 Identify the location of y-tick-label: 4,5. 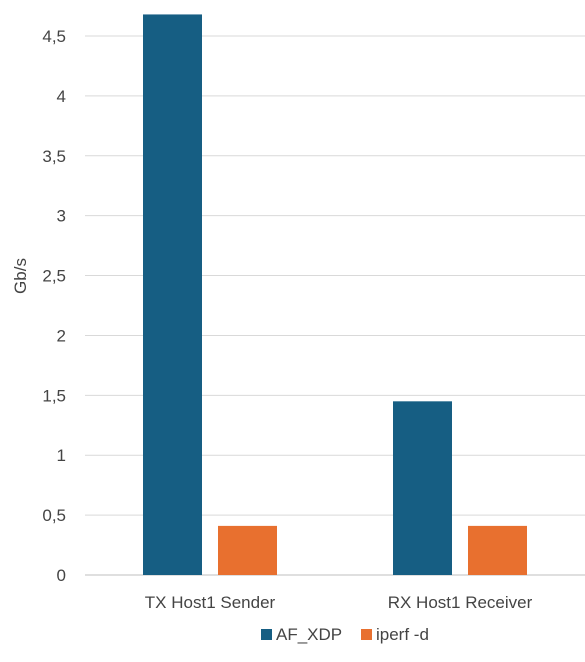
(54, 36).